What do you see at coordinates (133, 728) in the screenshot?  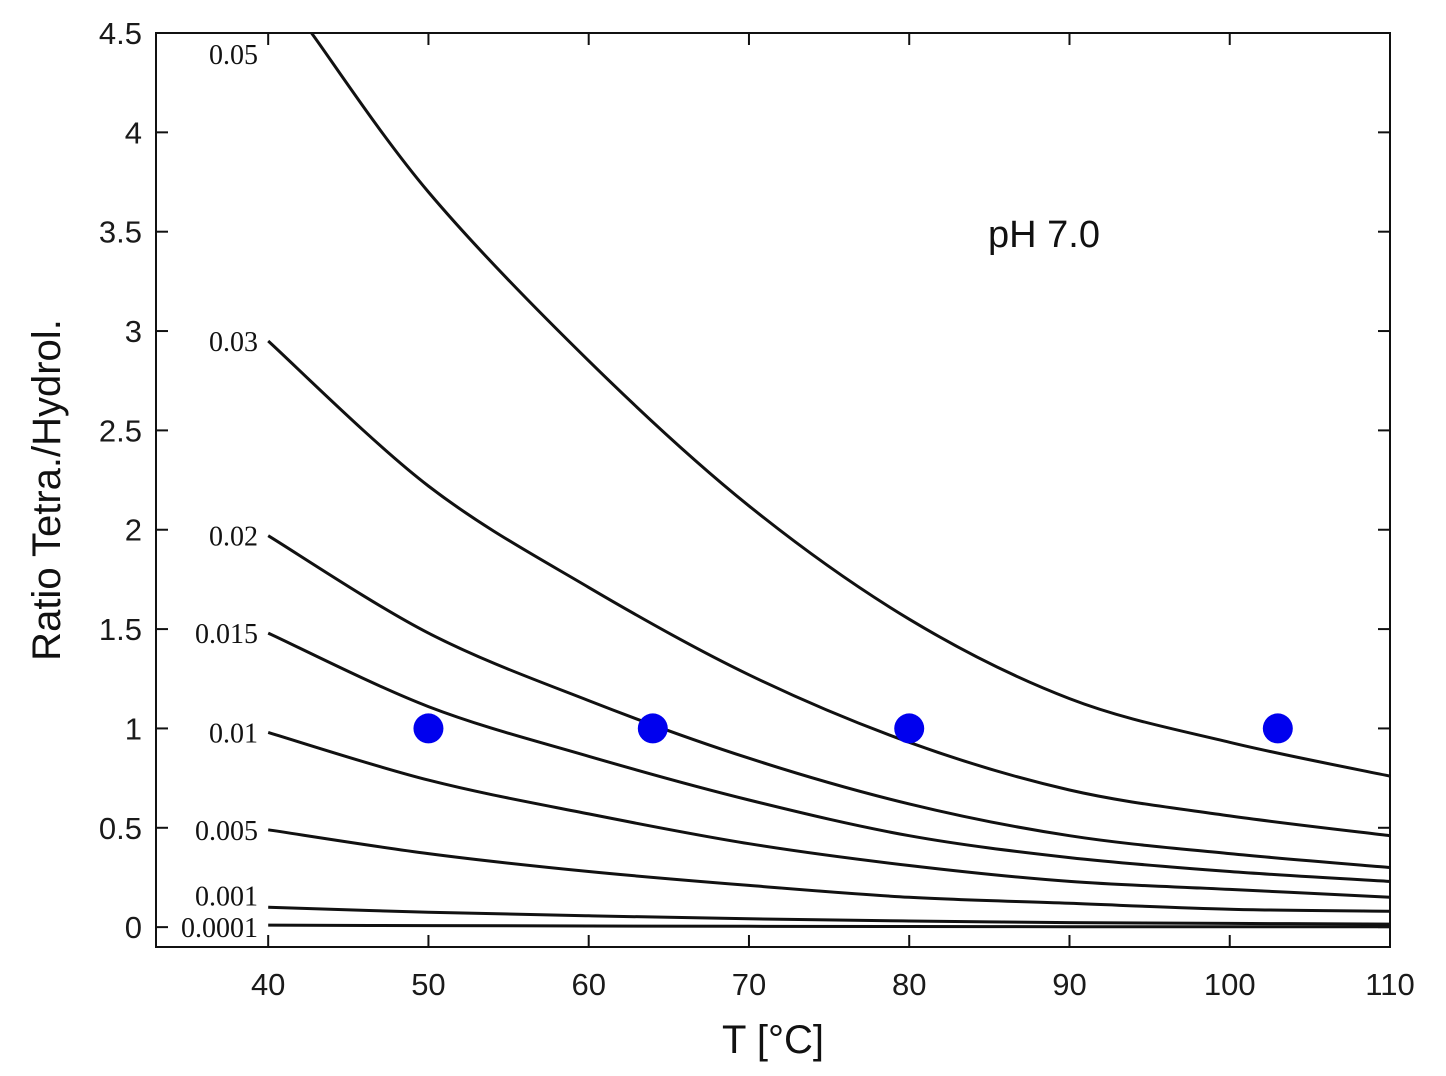 I see `y-tick-label: 1` at bounding box center [133, 728].